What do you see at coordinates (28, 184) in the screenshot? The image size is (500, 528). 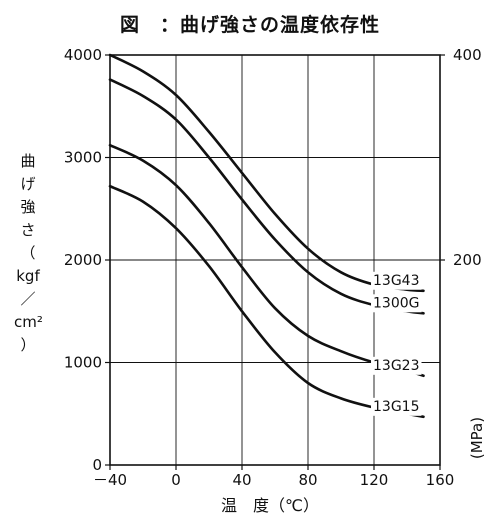 I see `y-label-char: げ` at bounding box center [28, 184].